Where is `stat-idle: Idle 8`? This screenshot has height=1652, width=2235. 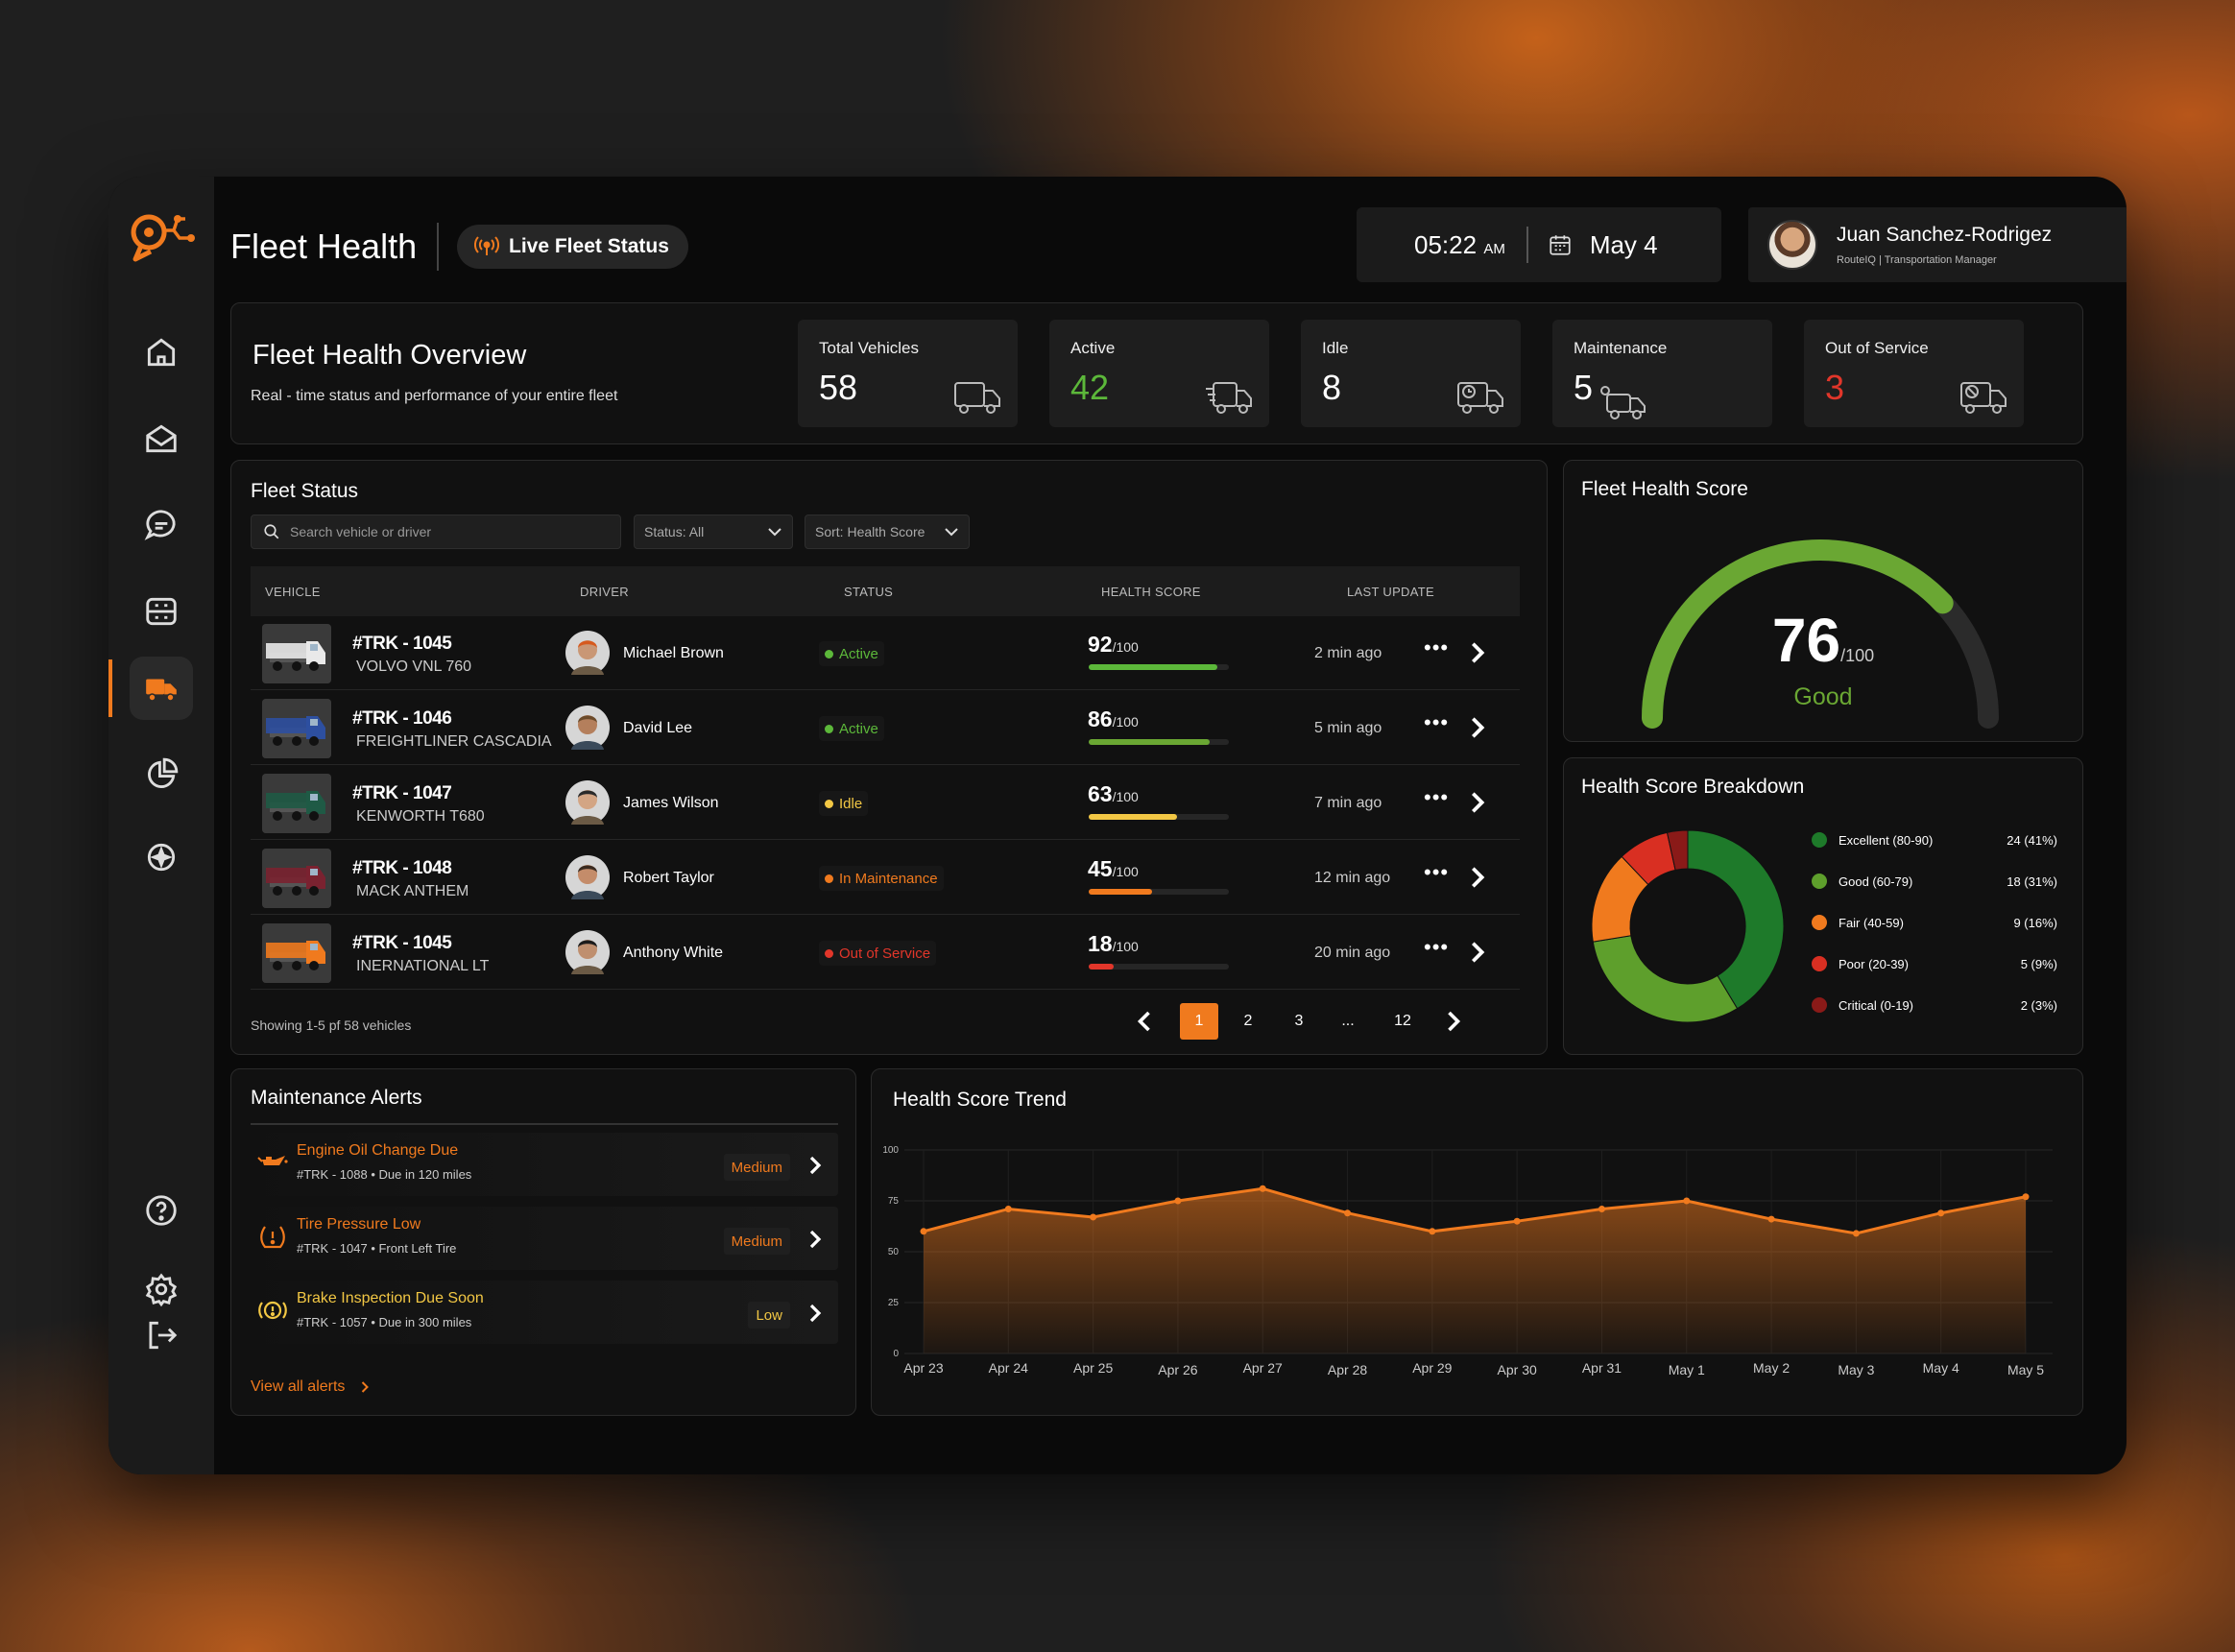
stat-idle: Idle 8 is located at coordinates (1411, 373).